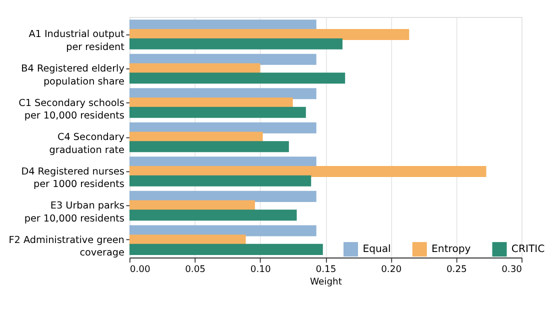 This screenshot has height=311, width=550. I want to click on x-axis-title: Weight, so click(326, 282).